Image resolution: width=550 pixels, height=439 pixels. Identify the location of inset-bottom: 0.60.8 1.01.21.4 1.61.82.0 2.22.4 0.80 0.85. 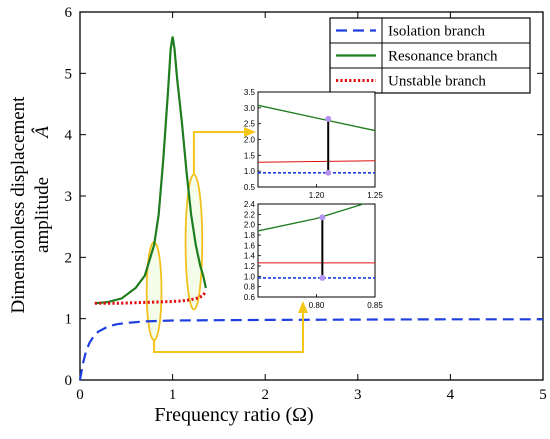
(313, 255).